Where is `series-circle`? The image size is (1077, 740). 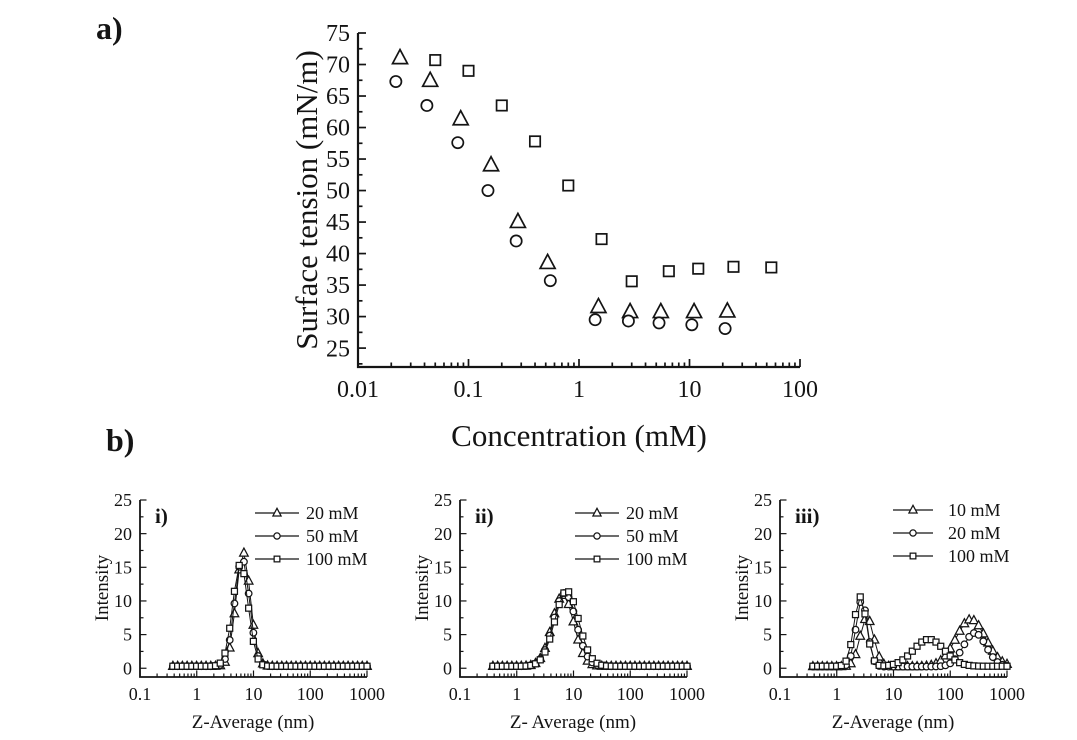
series-circle is located at coordinates (560, 205).